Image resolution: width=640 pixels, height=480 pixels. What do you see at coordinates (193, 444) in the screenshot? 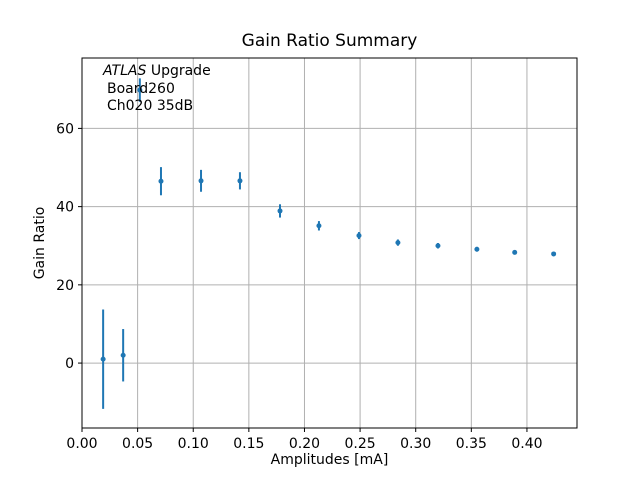
I see `x-tick-label: 0.10` at bounding box center [193, 444].